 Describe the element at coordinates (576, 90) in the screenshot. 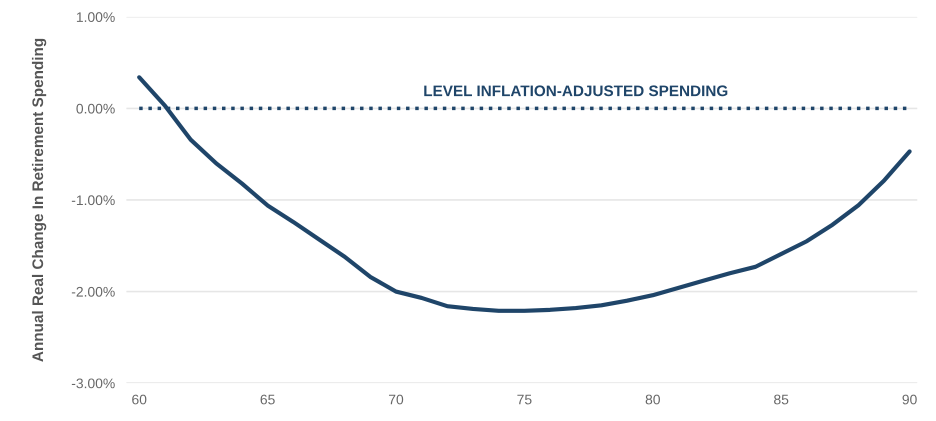

I see `ref-line-label: LEVEL INFLATION-ADJUSTED SPENDING` at that location.